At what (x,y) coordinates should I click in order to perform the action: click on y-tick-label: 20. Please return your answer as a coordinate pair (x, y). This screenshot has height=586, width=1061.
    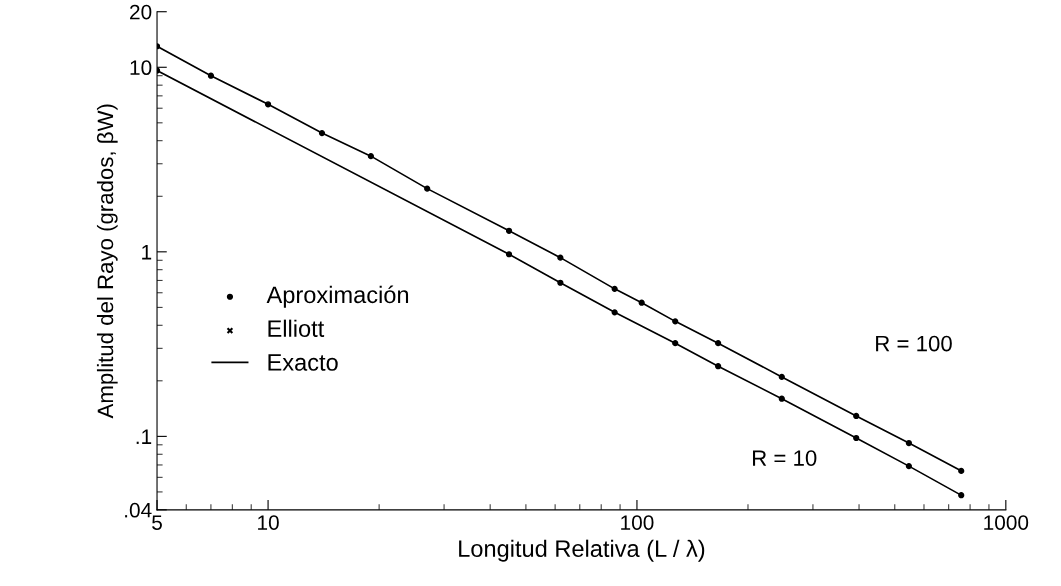
    Looking at the image, I should click on (141, 12).